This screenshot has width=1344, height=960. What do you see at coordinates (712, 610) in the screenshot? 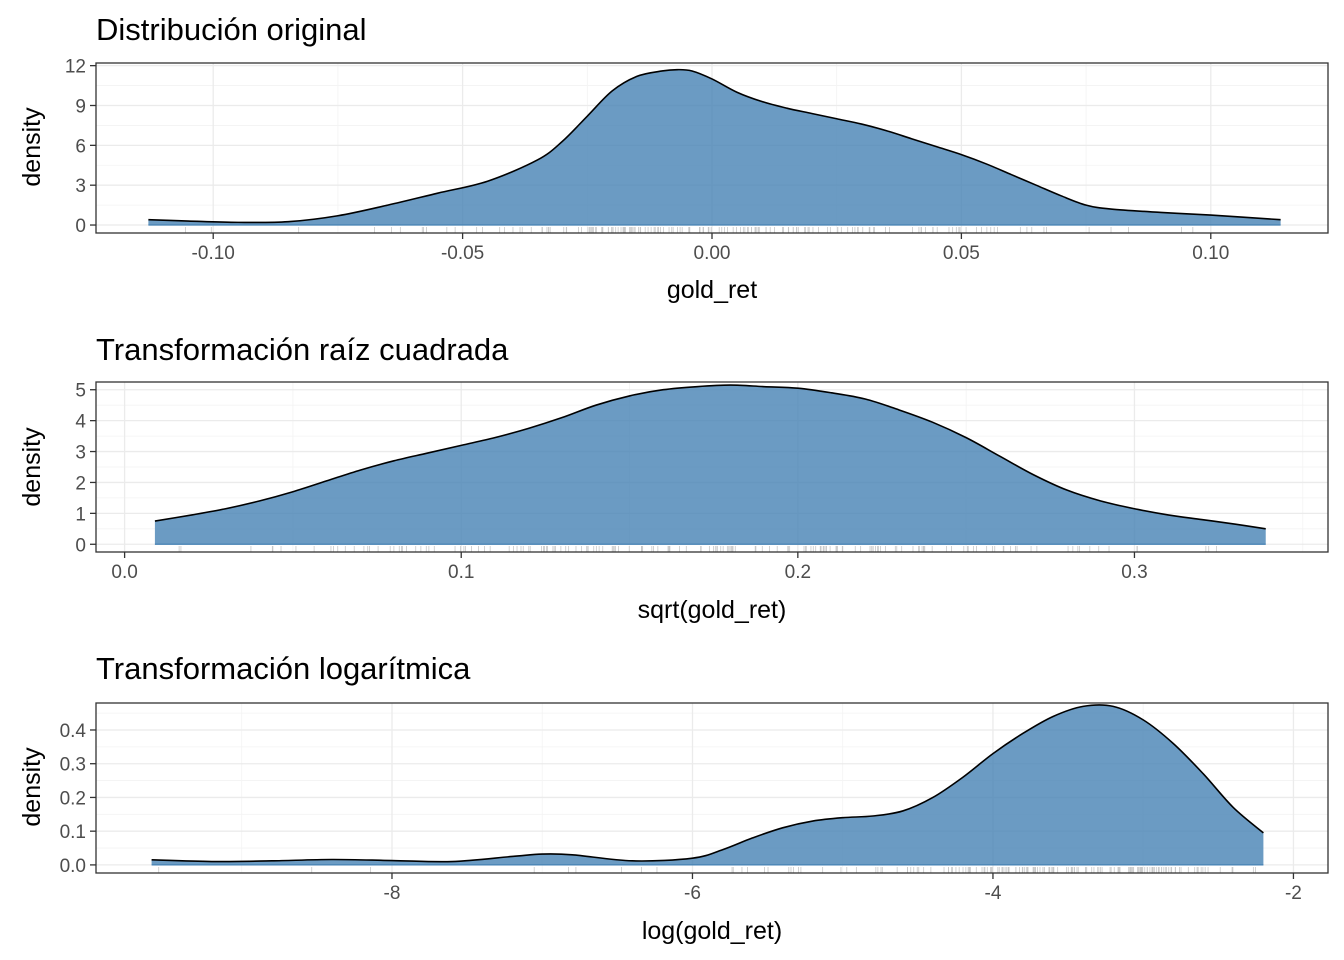
I see `x-axis-title: sqrt(gold_ret)` at bounding box center [712, 610].